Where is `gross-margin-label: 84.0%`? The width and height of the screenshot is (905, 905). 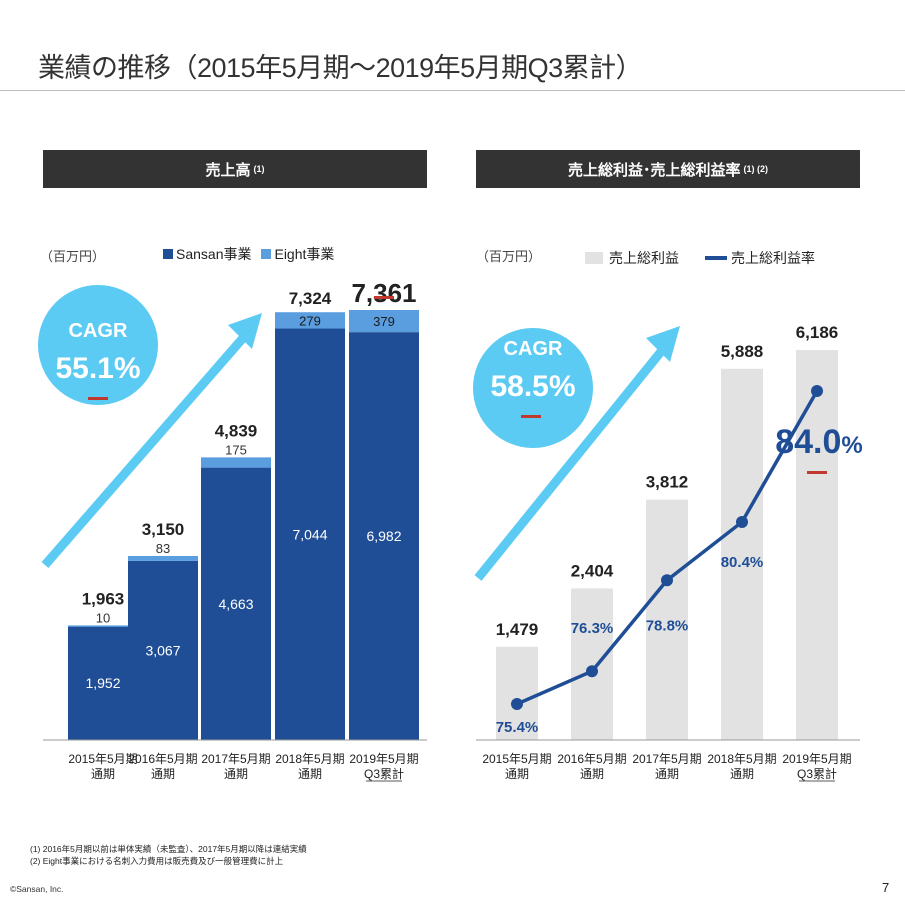 gross-margin-label: 84.0% is located at coordinates (819, 442).